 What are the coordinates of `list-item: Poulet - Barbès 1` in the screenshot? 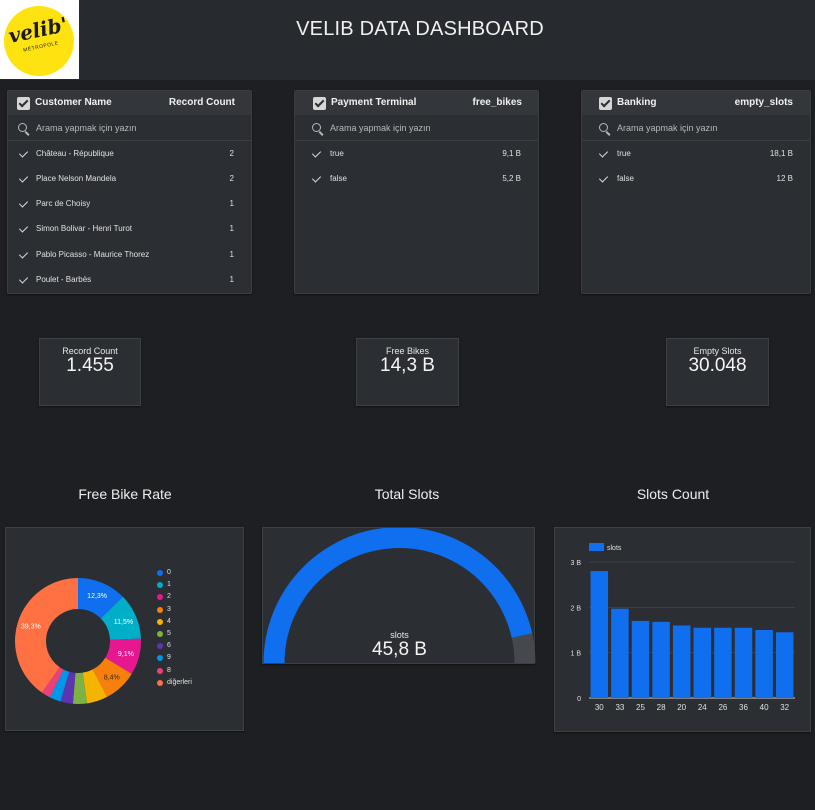 It's located at (129, 280).